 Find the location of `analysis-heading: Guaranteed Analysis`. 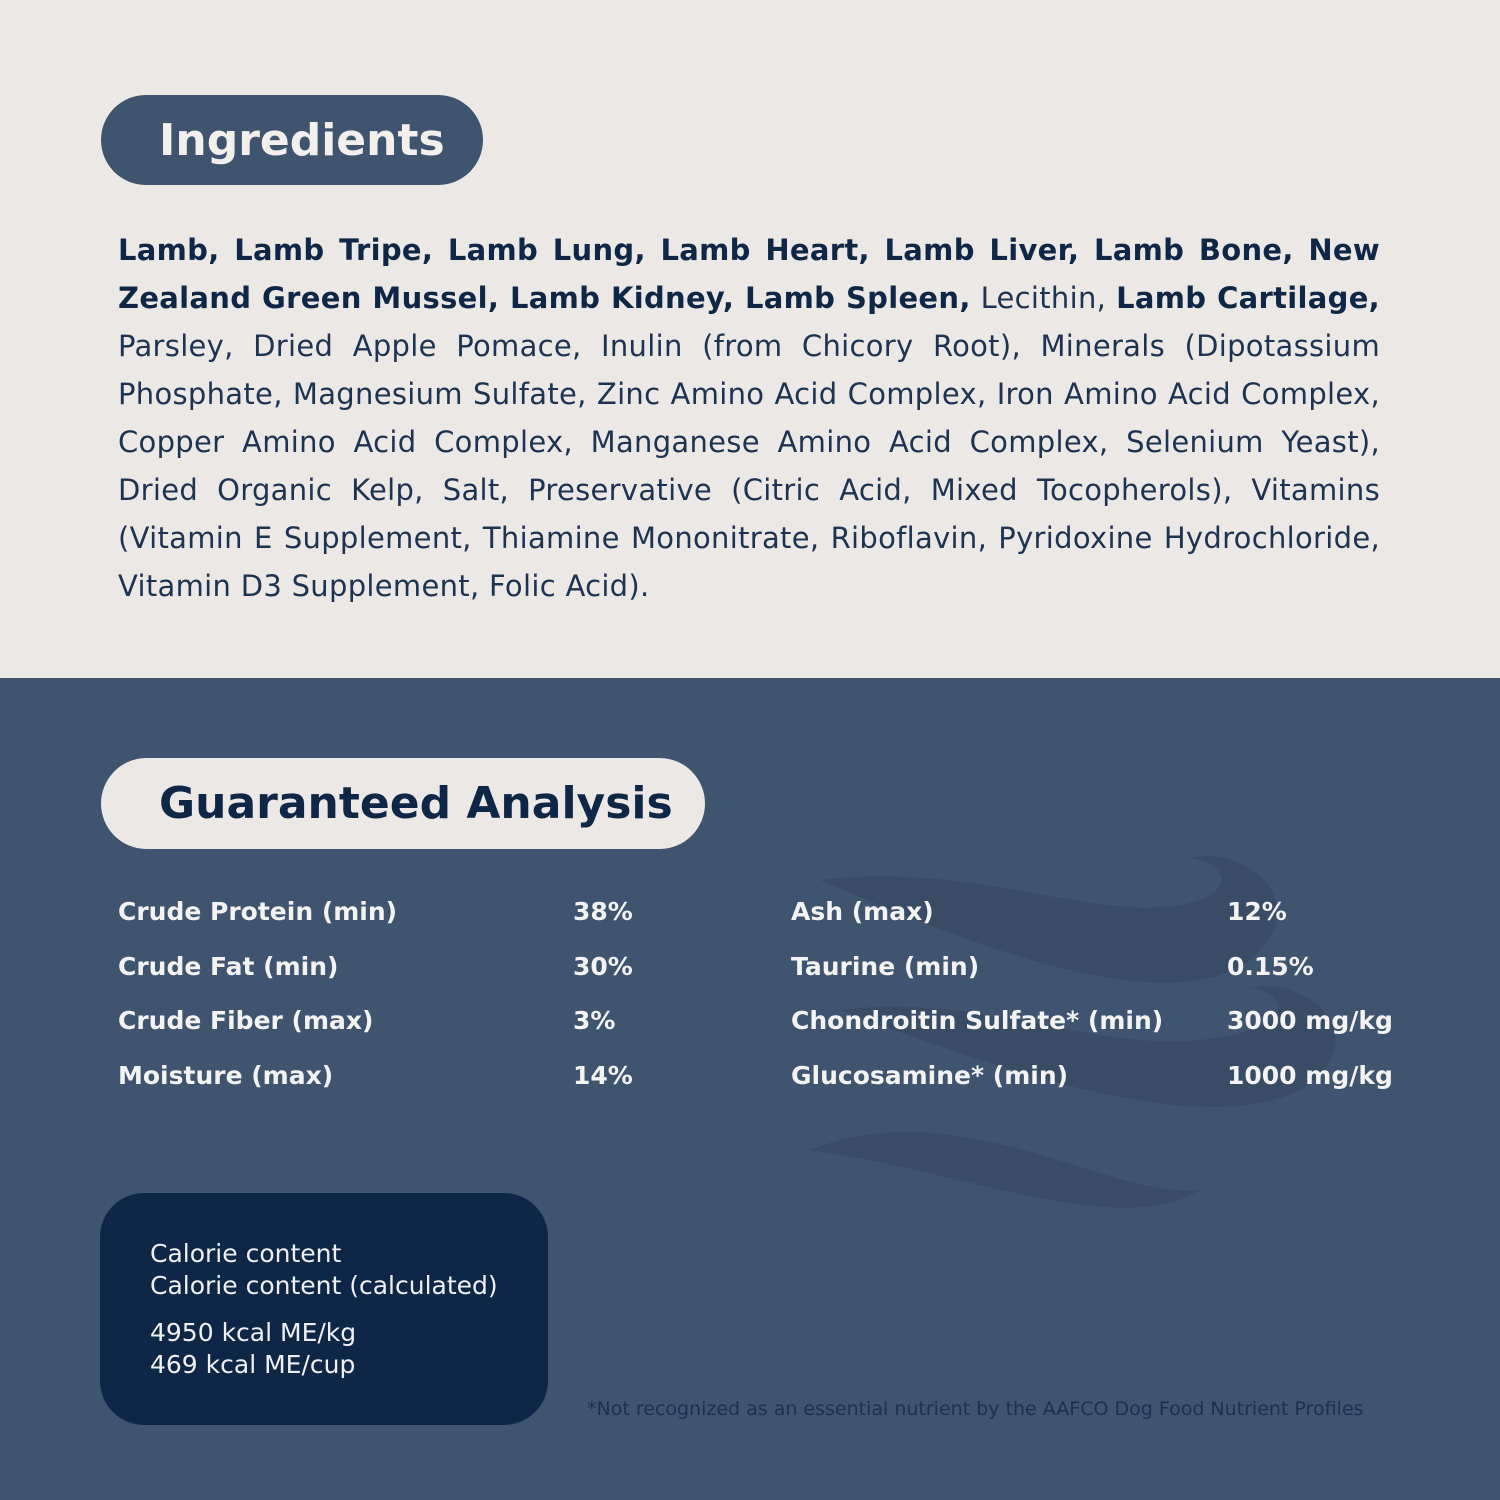

analysis-heading: Guaranteed Analysis is located at coordinates (403, 803).